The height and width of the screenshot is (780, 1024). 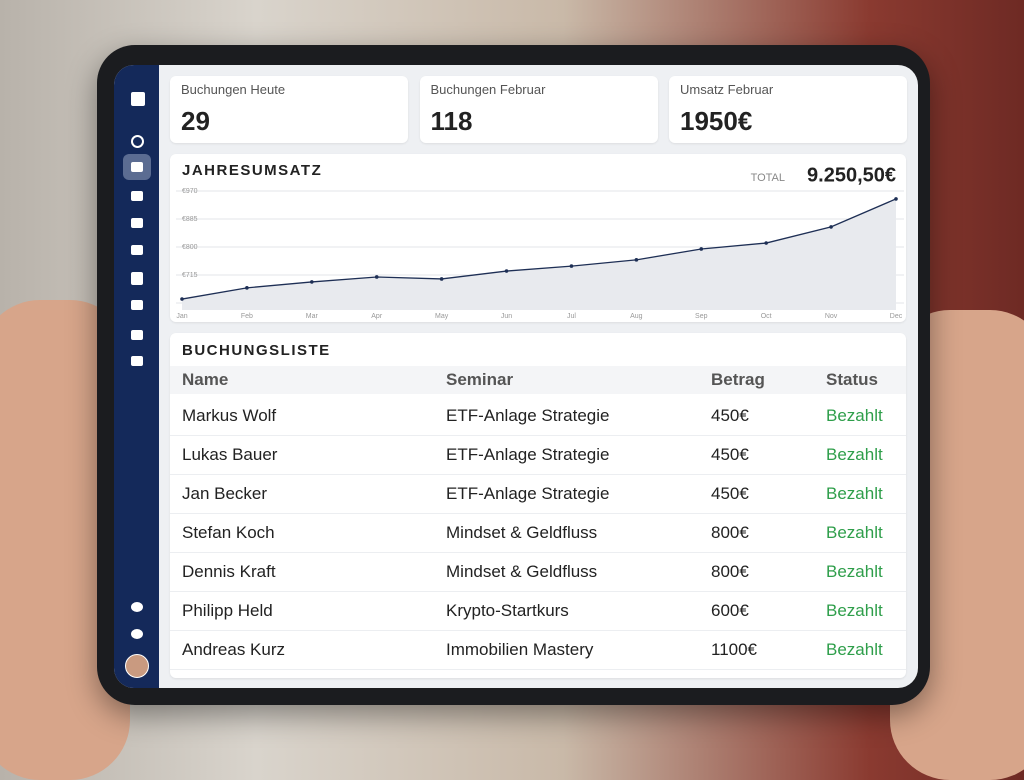 I want to click on cell: Lukas Bauer, so click(x=230, y=454).